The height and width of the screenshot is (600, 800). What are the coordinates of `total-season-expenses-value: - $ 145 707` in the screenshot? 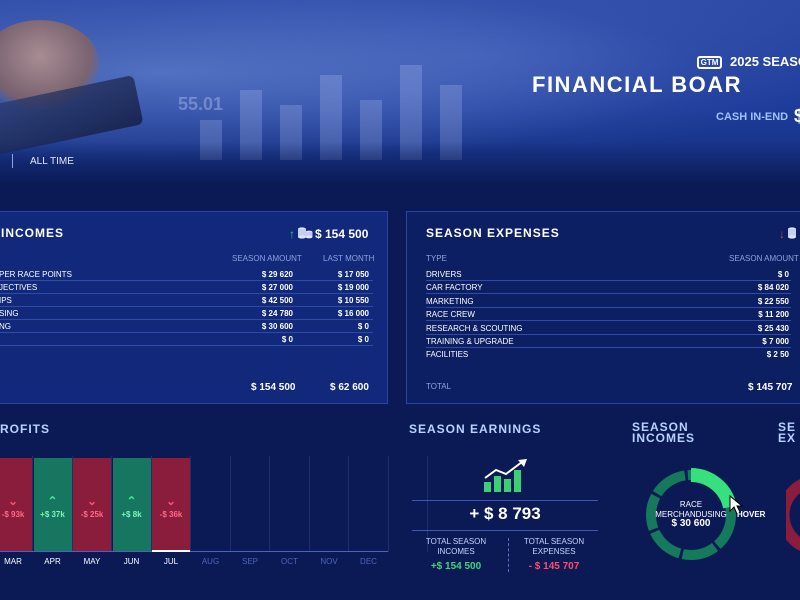 It's located at (554, 566).